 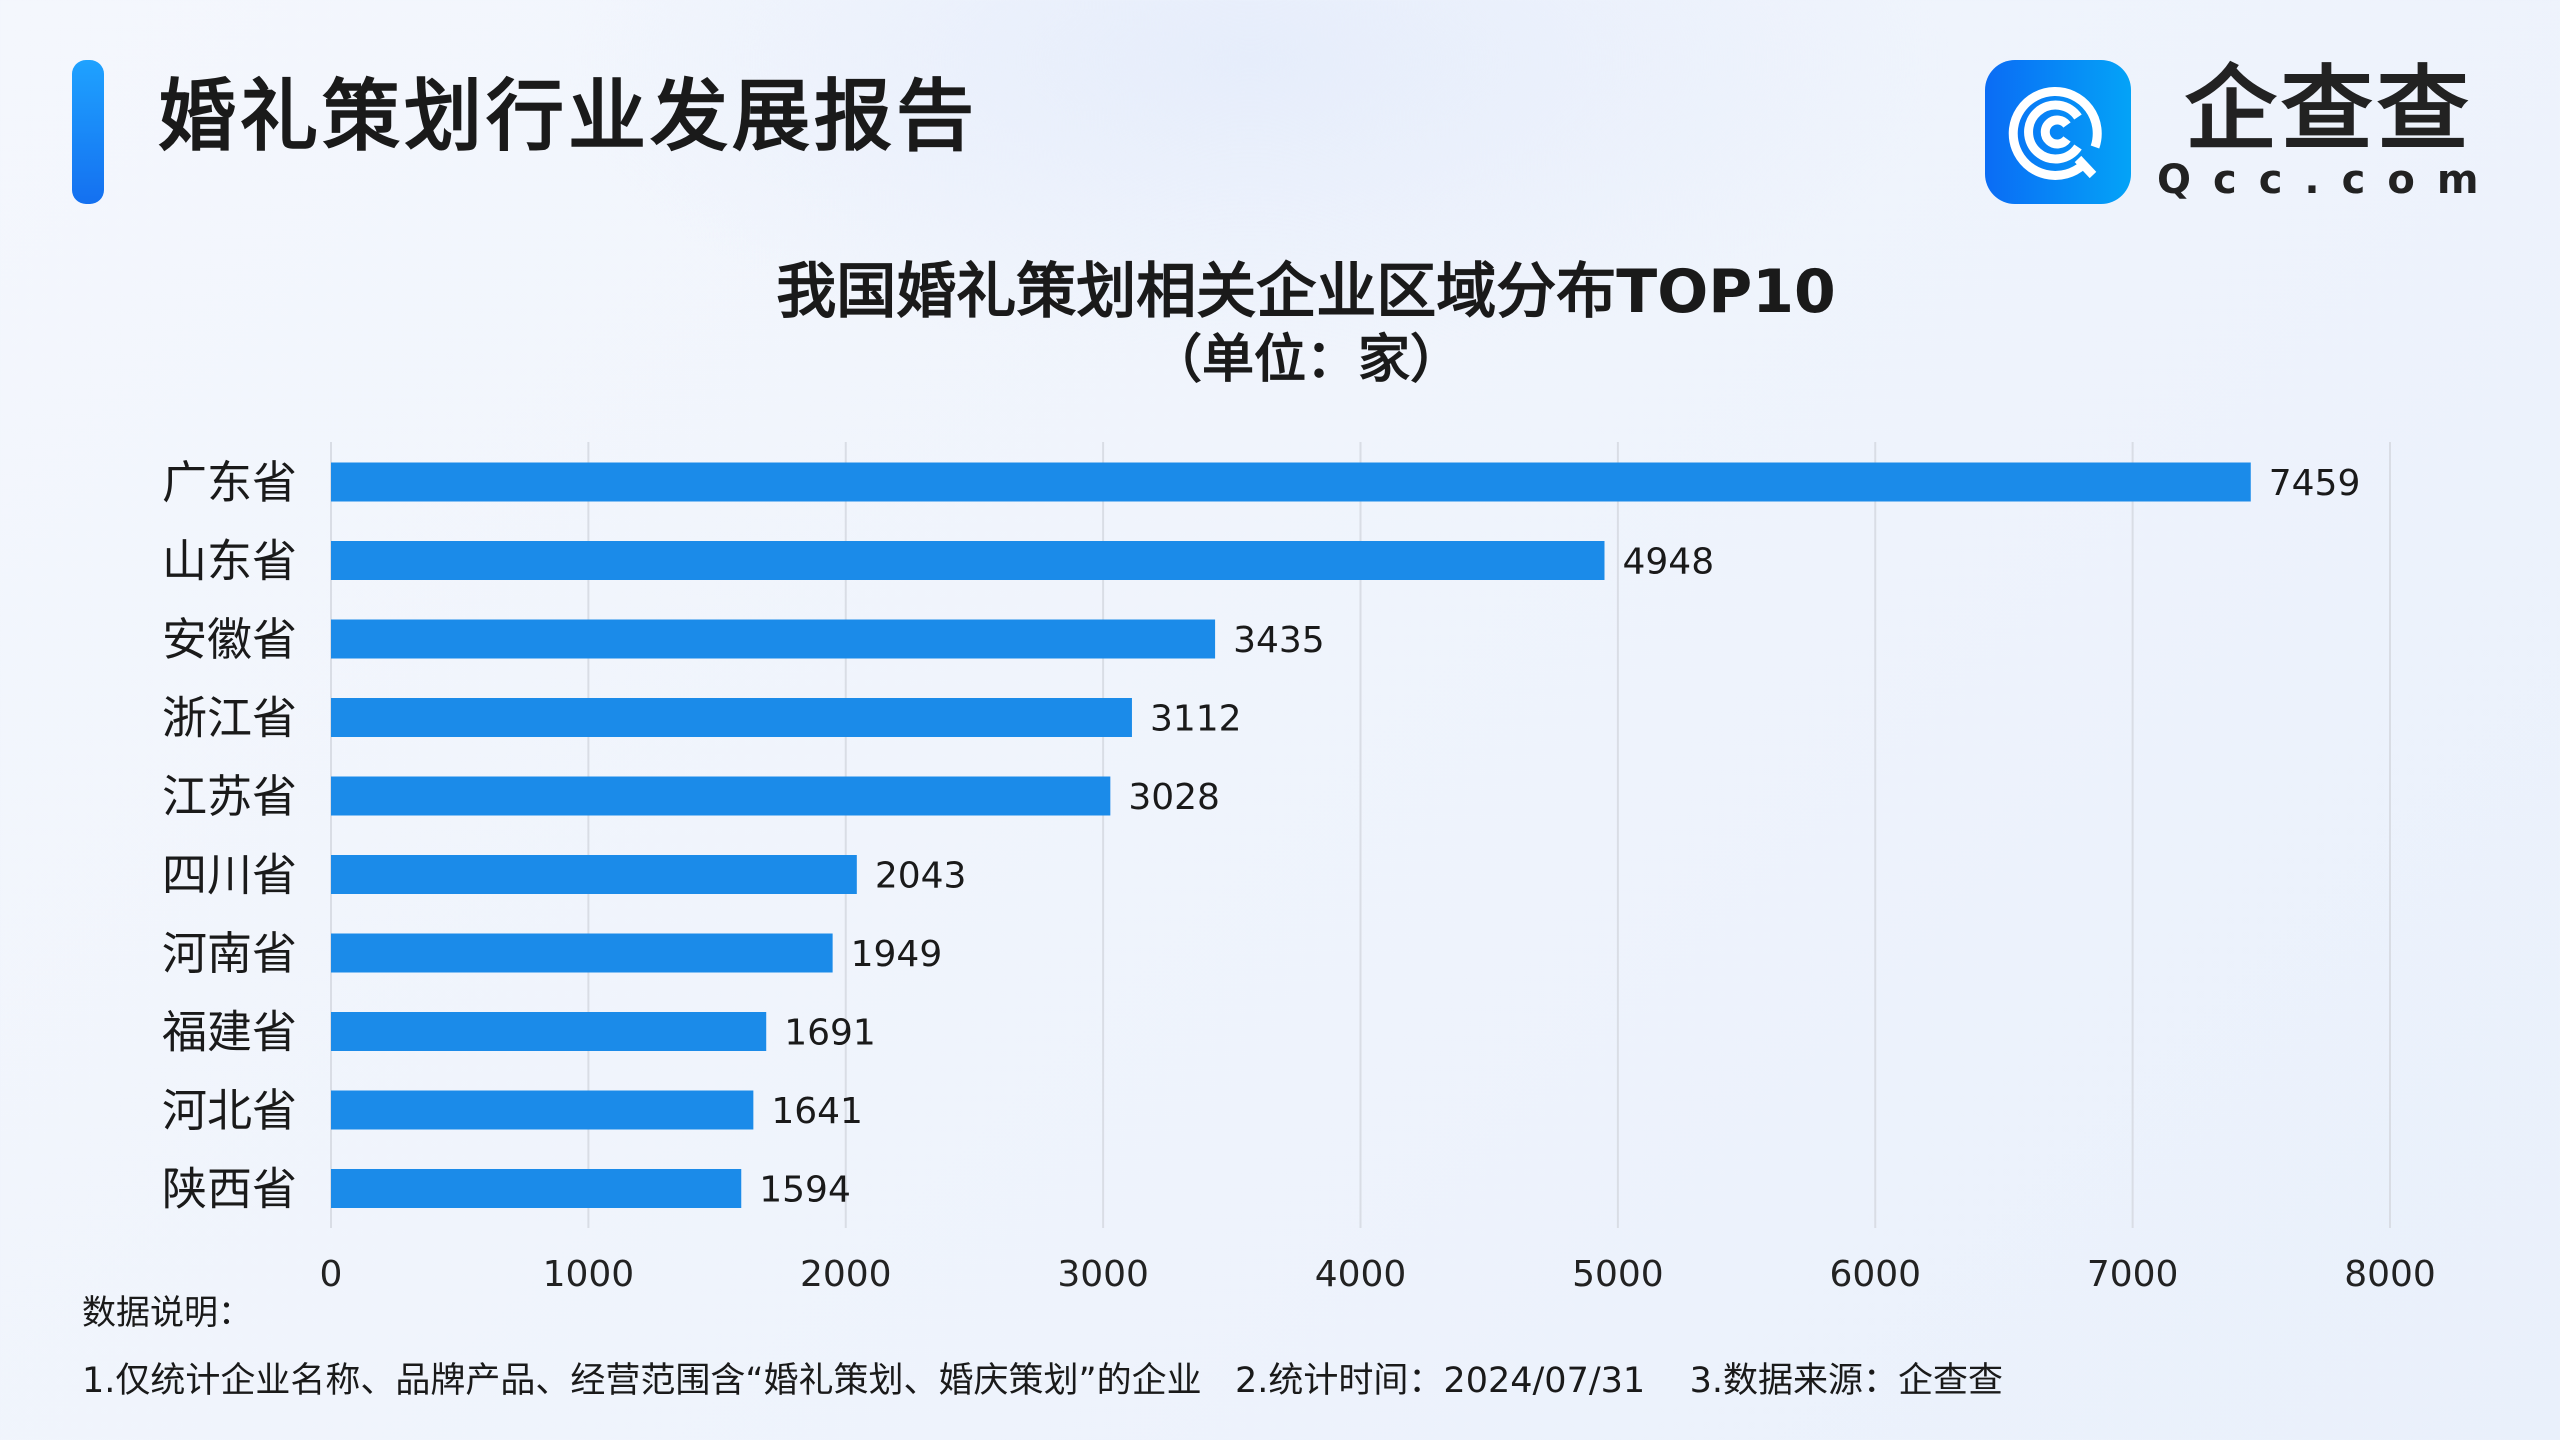 I want to click on data-label: 2043, so click(x=921, y=876).